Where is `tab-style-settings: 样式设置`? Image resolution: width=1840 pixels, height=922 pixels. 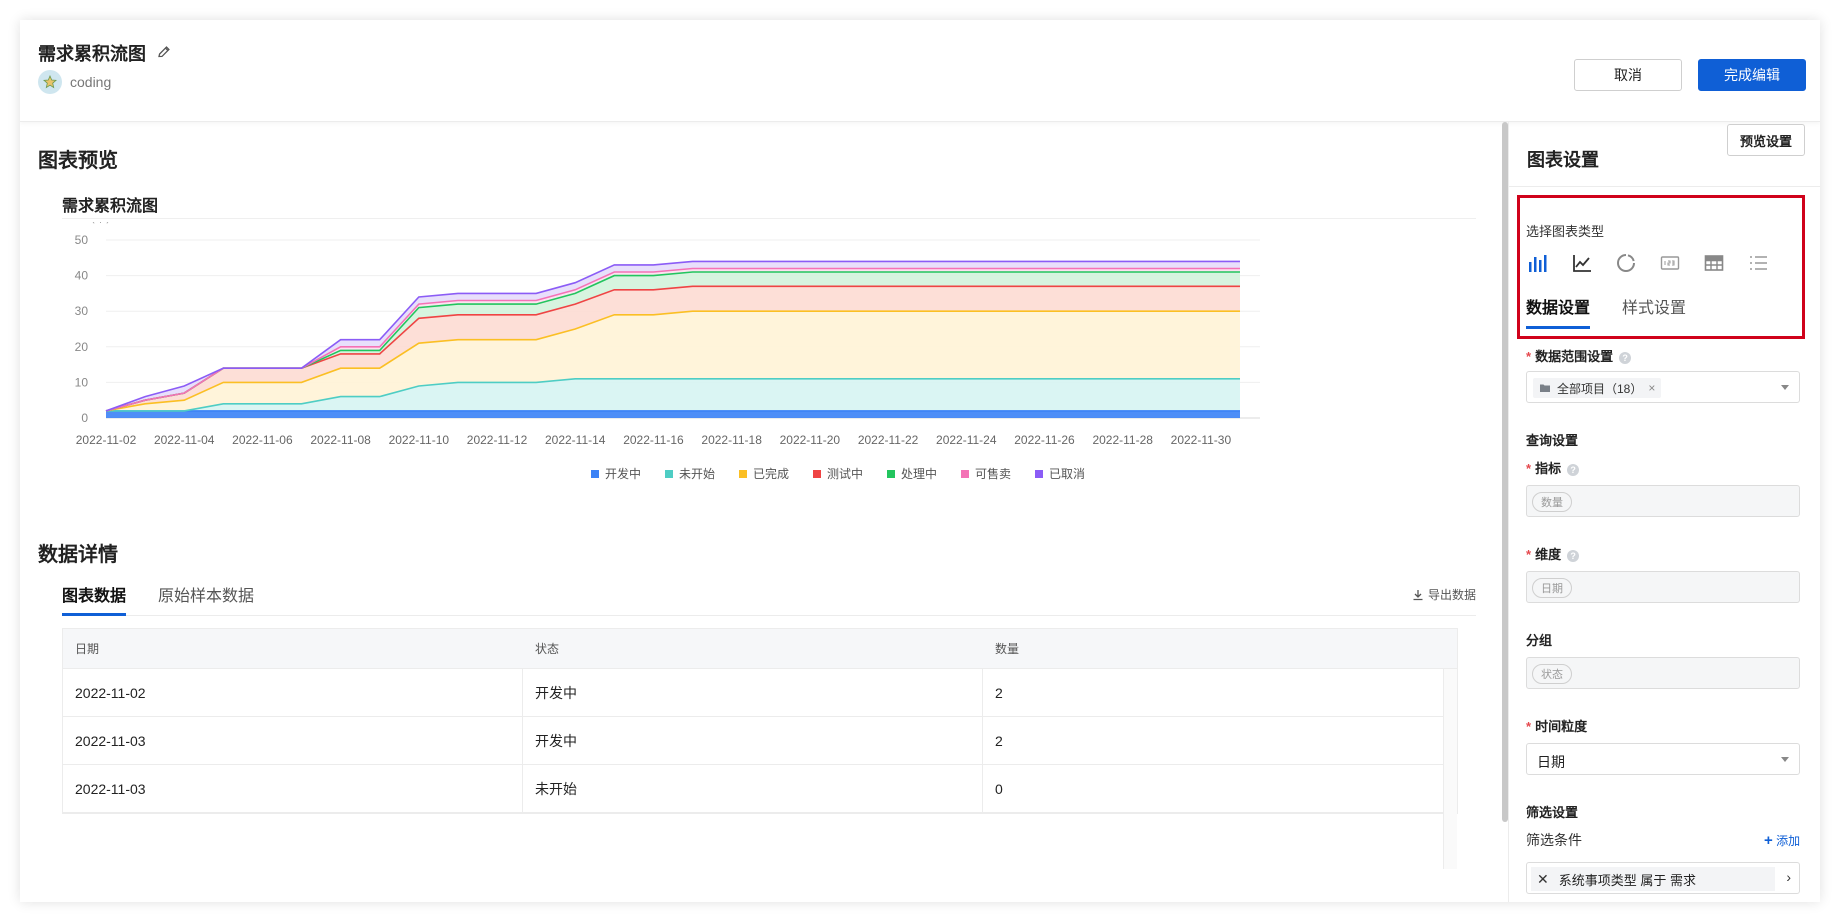 tab-style-settings: 样式设置 is located at coordinates (1654, 308).